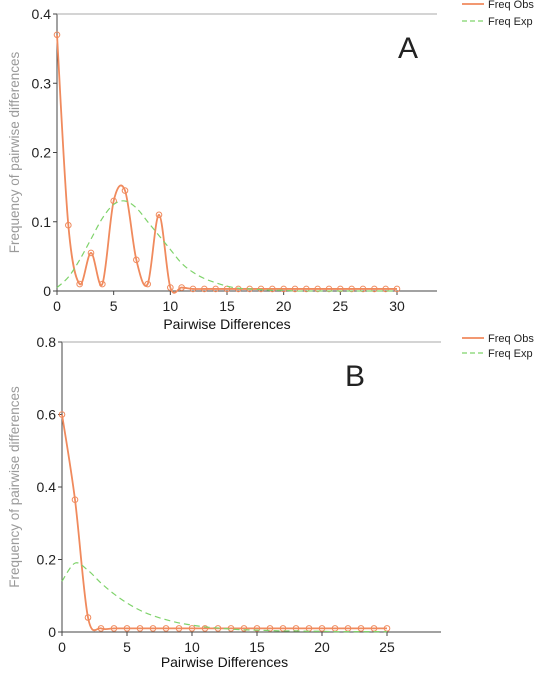 This screenshot has height=676, width=550. I want to click on y-tick-label: 0.8, so click(47, 342).